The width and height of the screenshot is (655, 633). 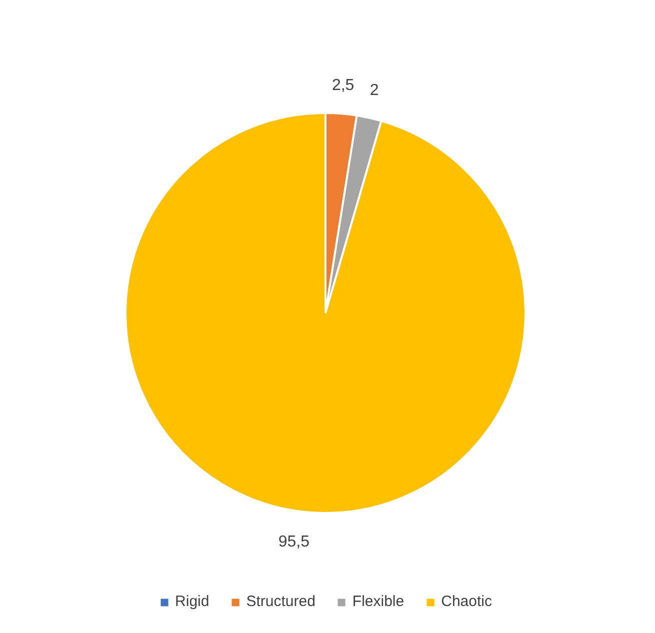 What do you see at coordinates (281, 601) in the screenshot?
I see `legend-label: Structured` at bounding box center [281, 601].